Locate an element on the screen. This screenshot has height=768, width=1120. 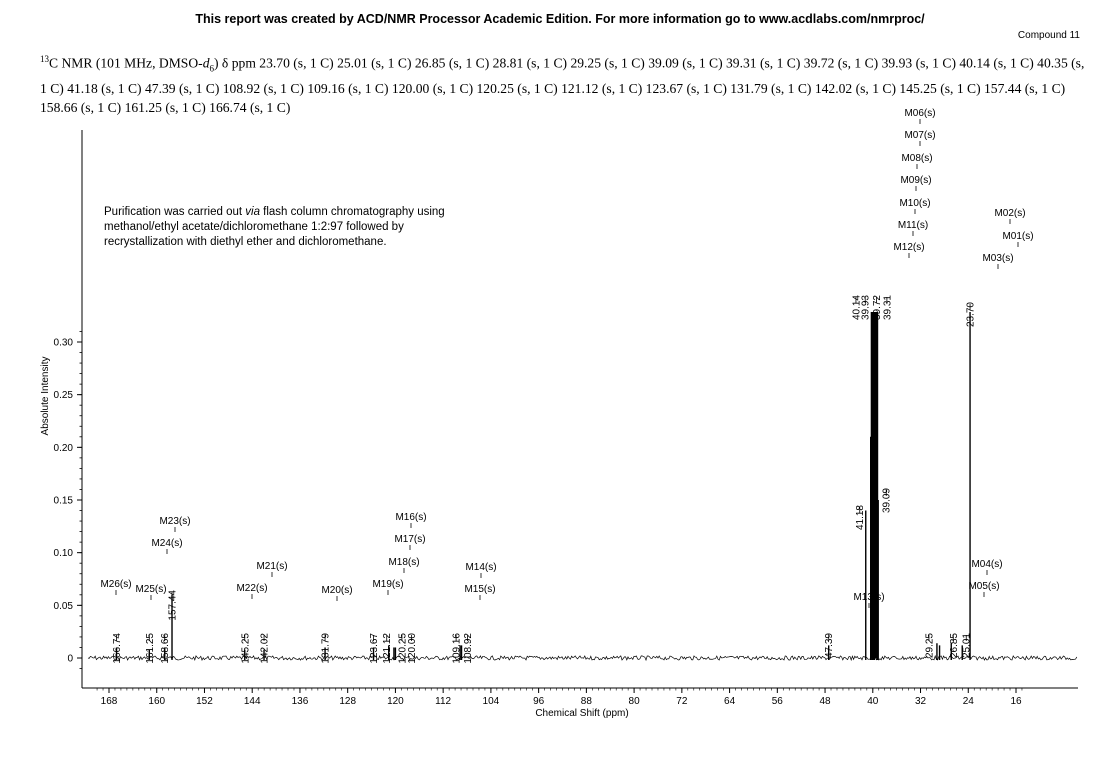
multiplet-label-group: M08(s) is located at coordinates (917, 161).